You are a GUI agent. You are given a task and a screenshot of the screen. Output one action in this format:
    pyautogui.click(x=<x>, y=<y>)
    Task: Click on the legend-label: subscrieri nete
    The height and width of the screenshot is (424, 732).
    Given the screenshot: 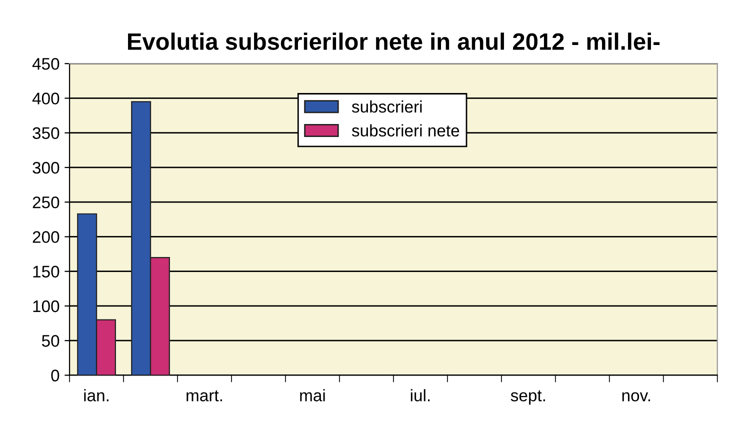 What is the action you would take?
    pyautogui.click(x=406, y=130)
    